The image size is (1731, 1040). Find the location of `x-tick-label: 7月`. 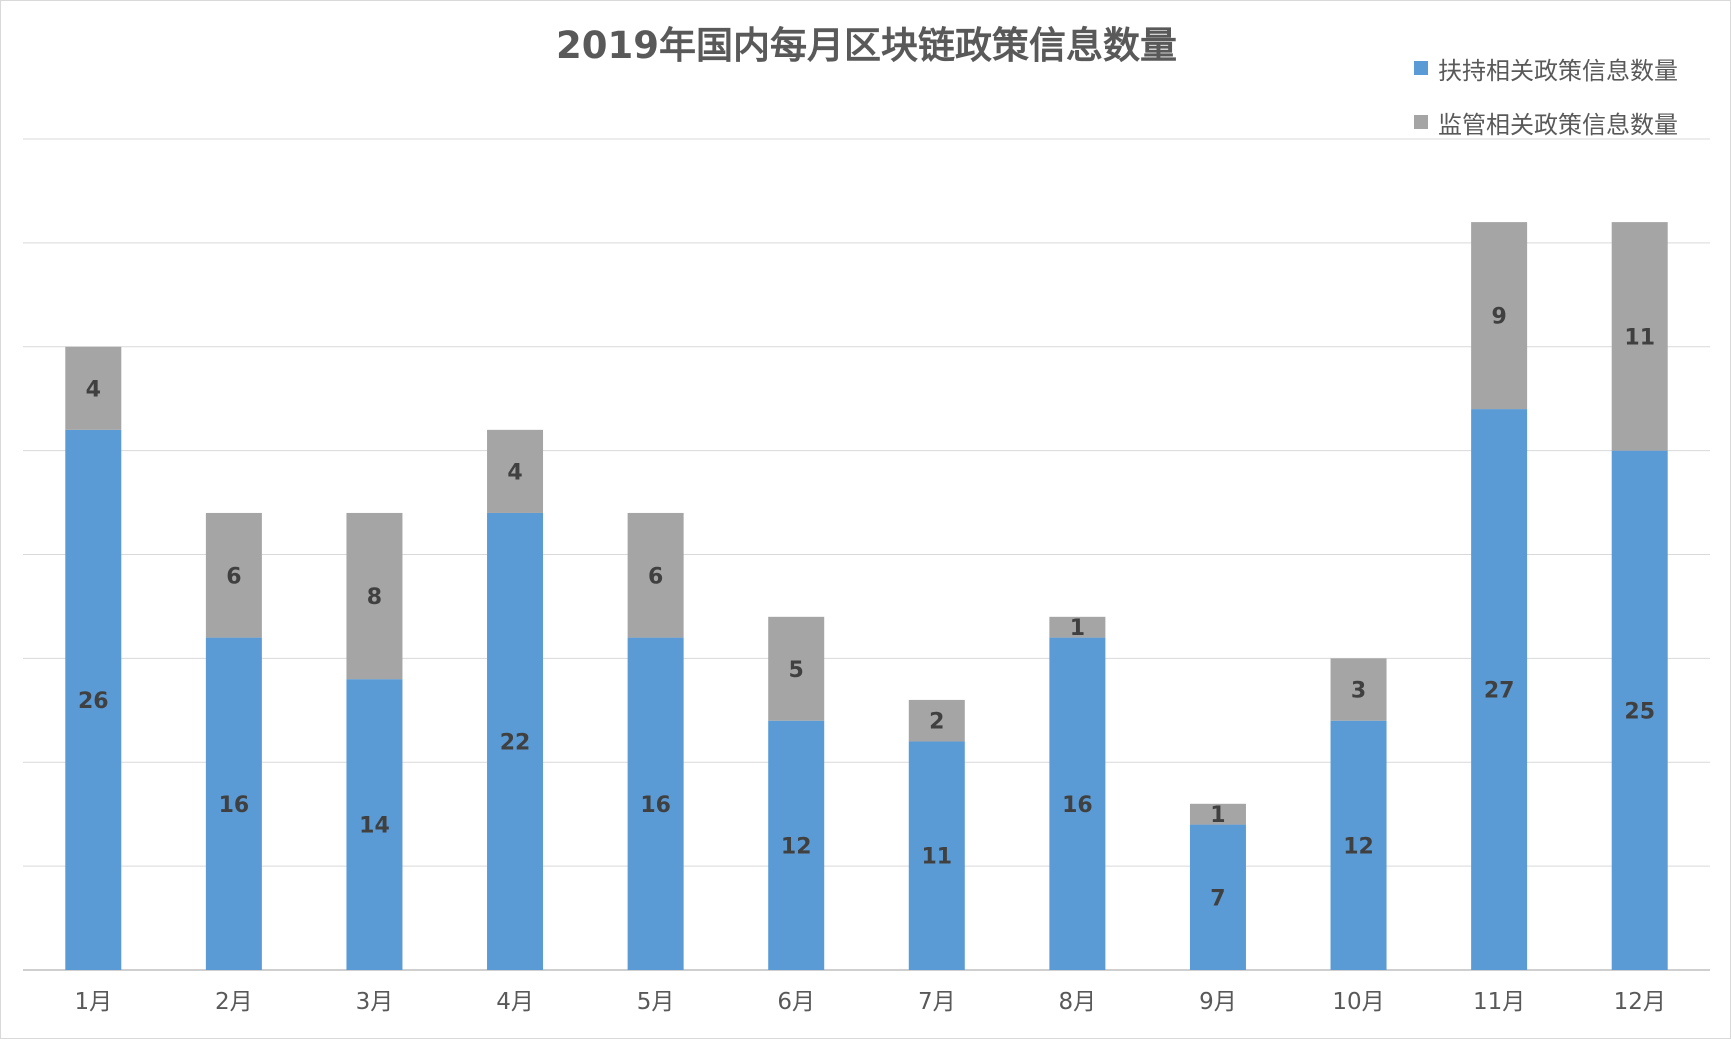

x-tick-label: 7月 is located at coordinates (937, 1002).